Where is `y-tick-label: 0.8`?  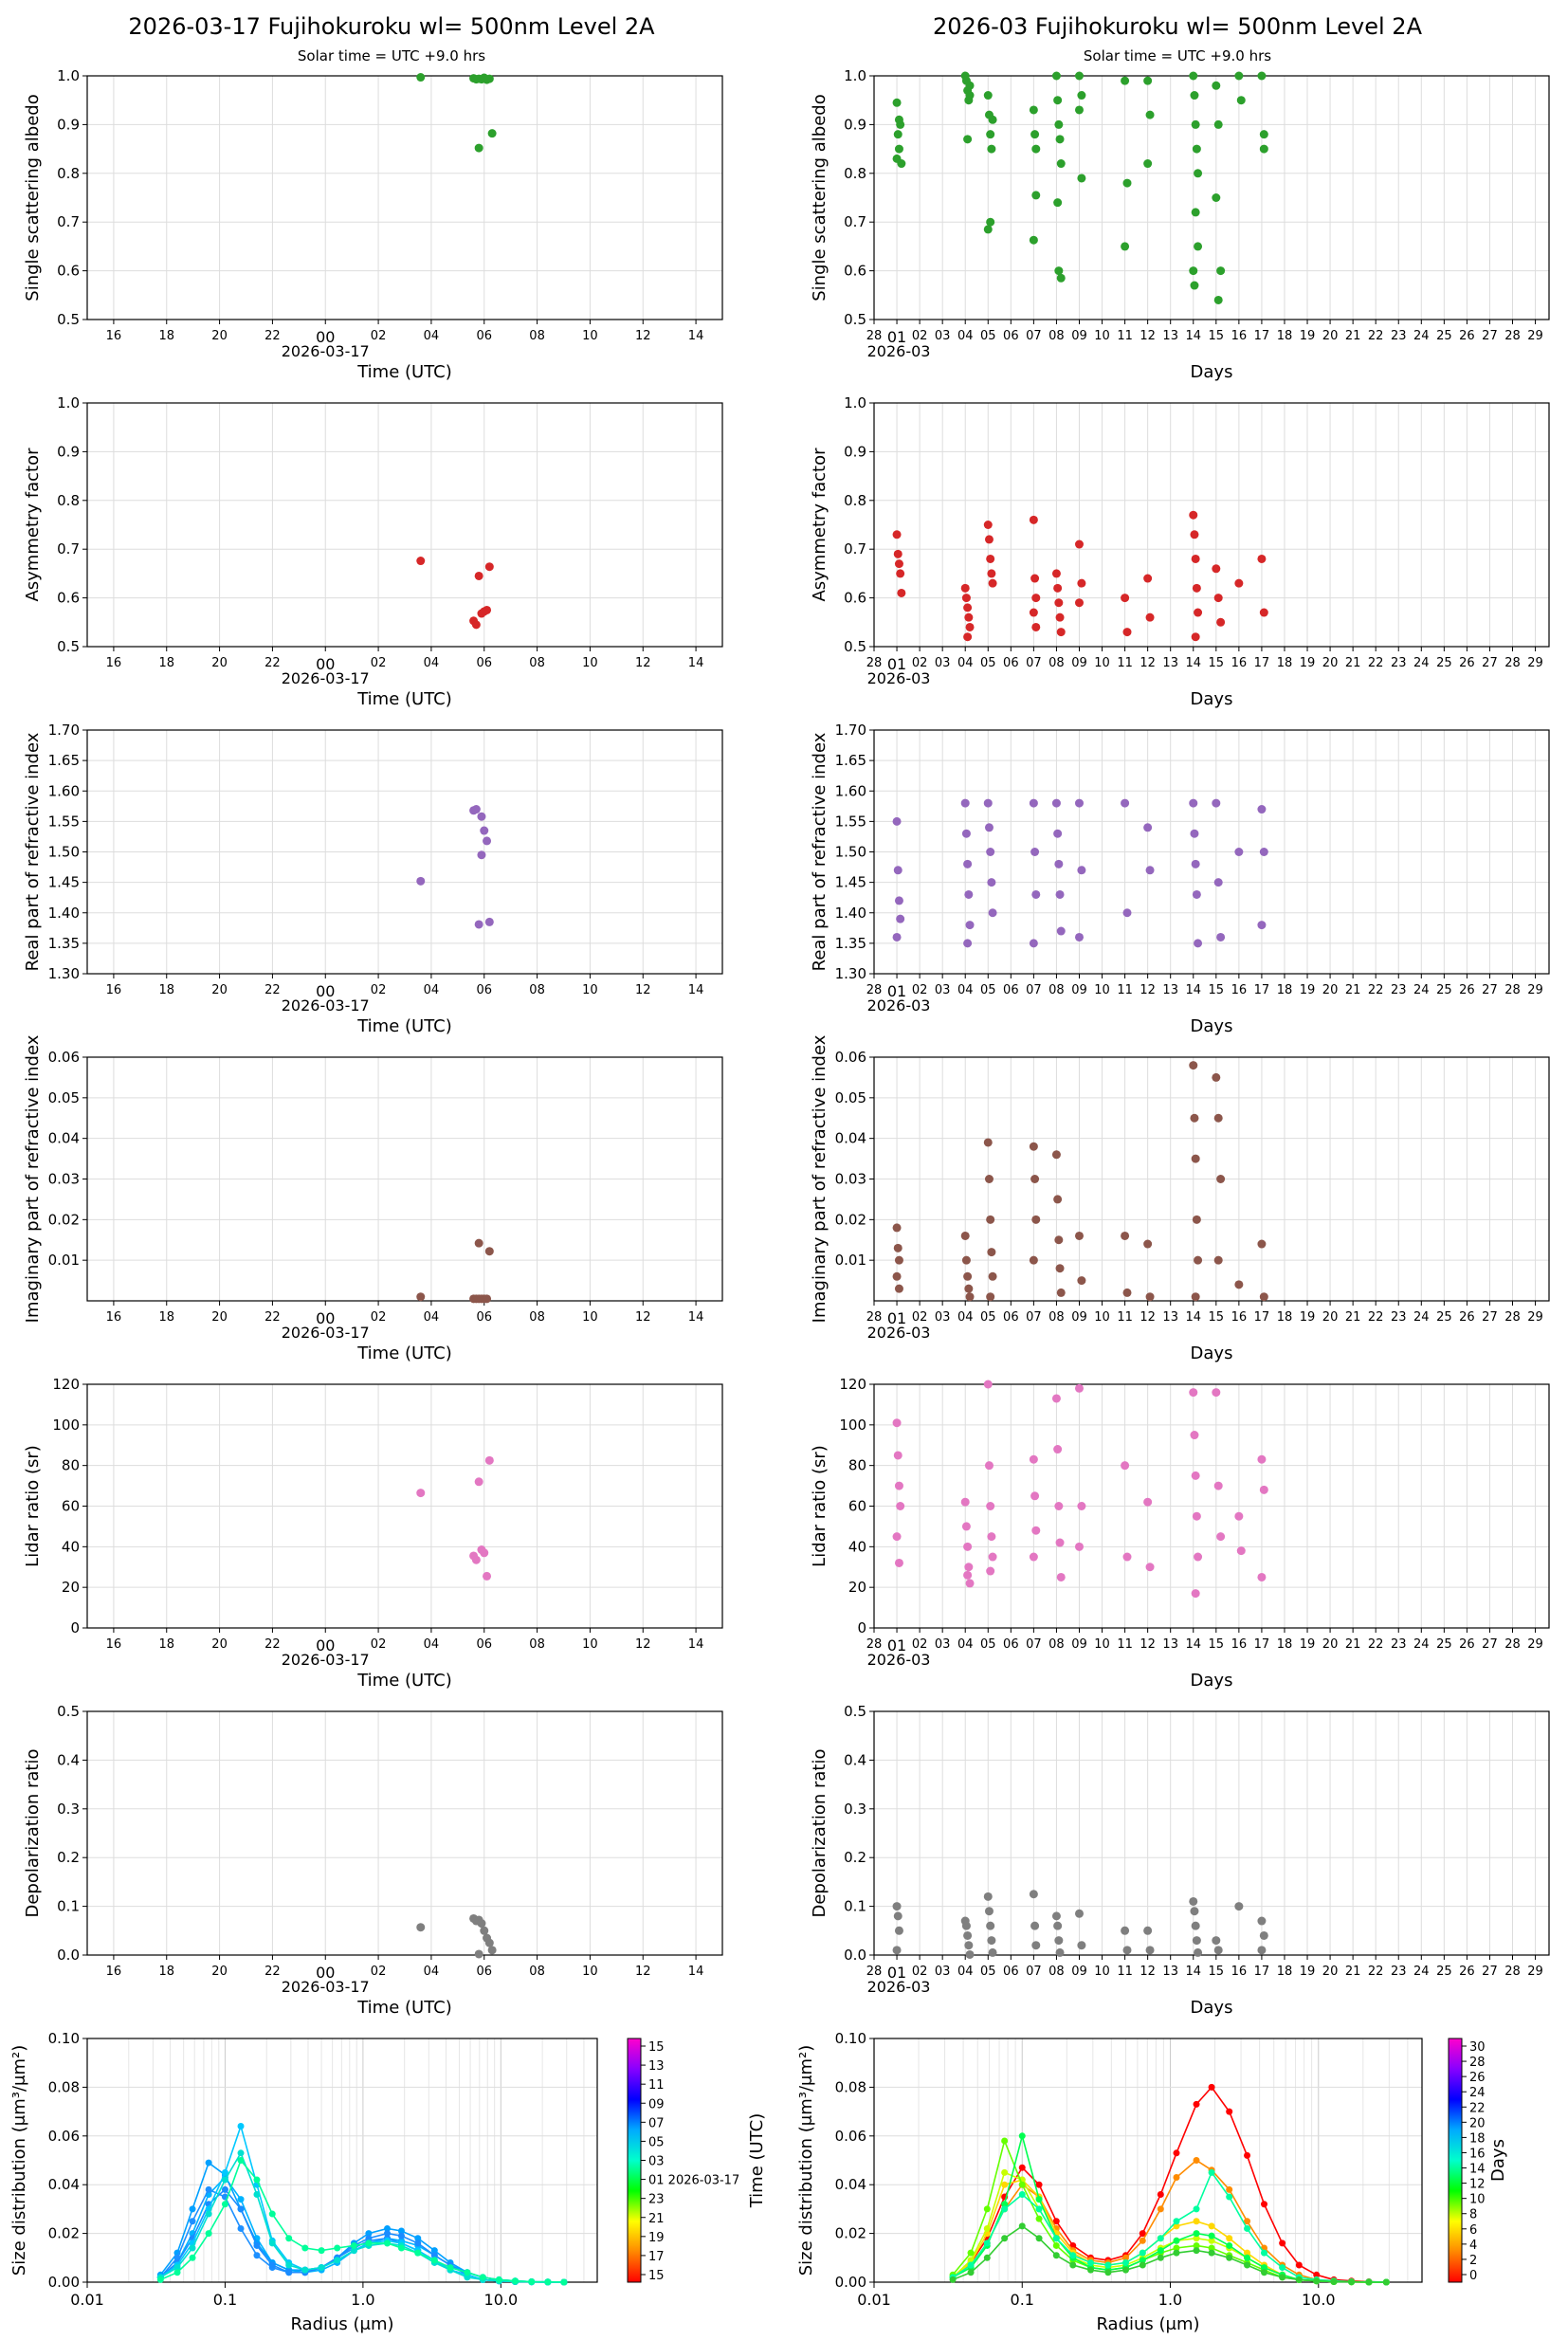 y-tick-label: 0.8 is located at coordinates (855, 500).